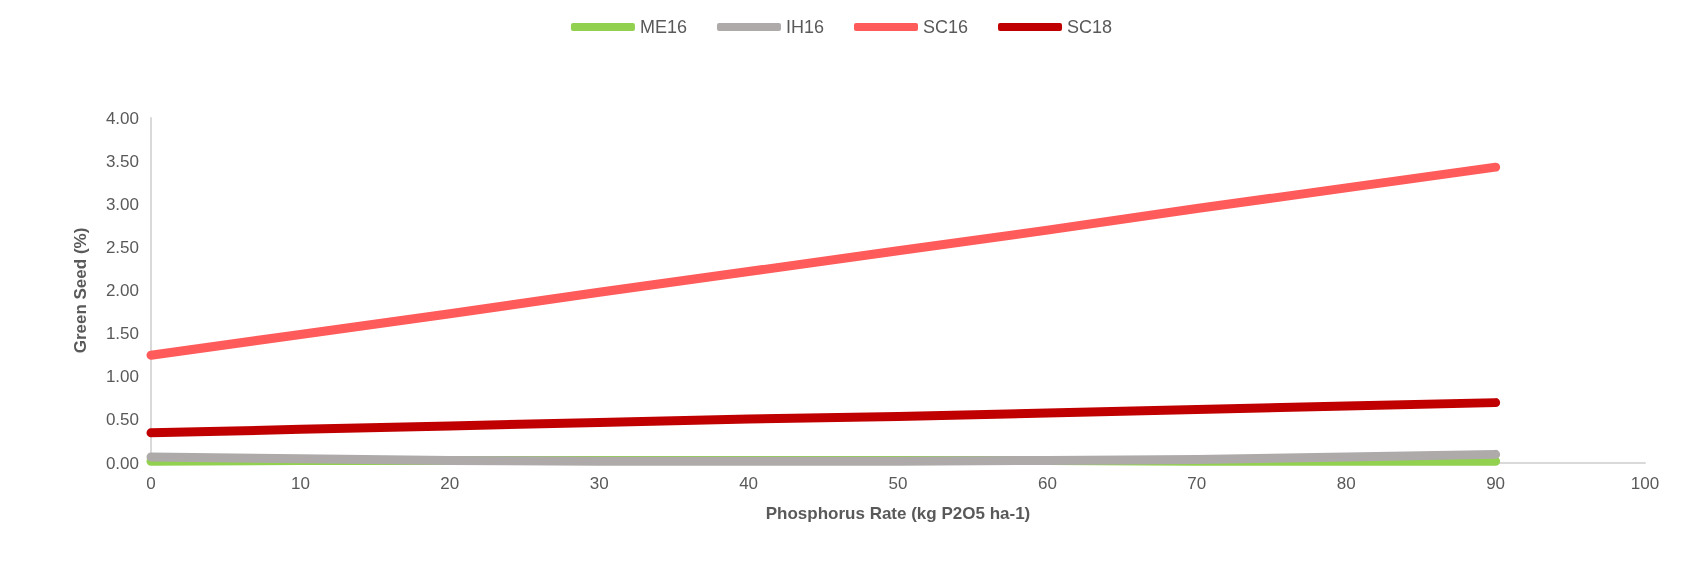 The height and width of the screenshot is (577, 1683). I want to click on x-tick-label: 60, so click(1047, 483).